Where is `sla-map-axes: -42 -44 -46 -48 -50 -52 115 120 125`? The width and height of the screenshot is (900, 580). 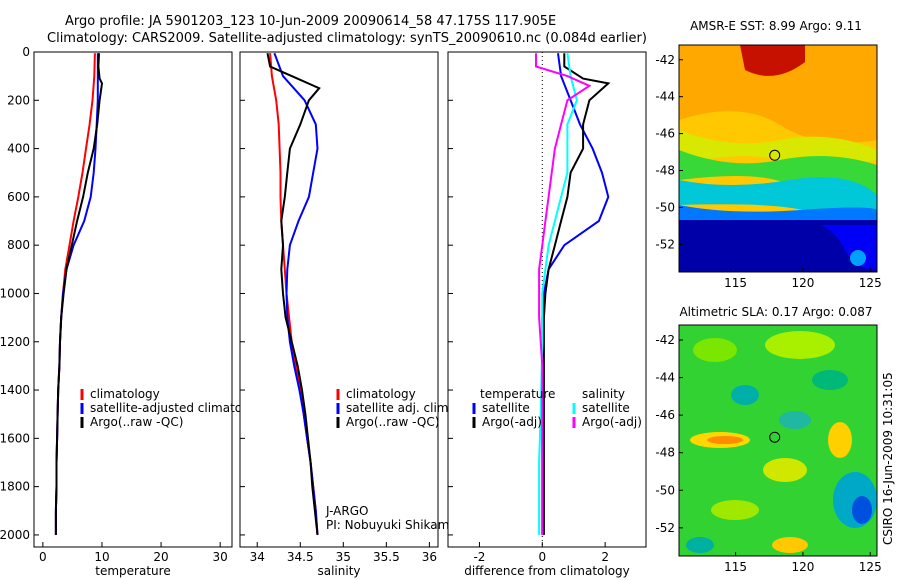
sla-map-axes: -42 -44 -46 -48 -50 -52 115 120 125 is located at coordinates (768, 453).